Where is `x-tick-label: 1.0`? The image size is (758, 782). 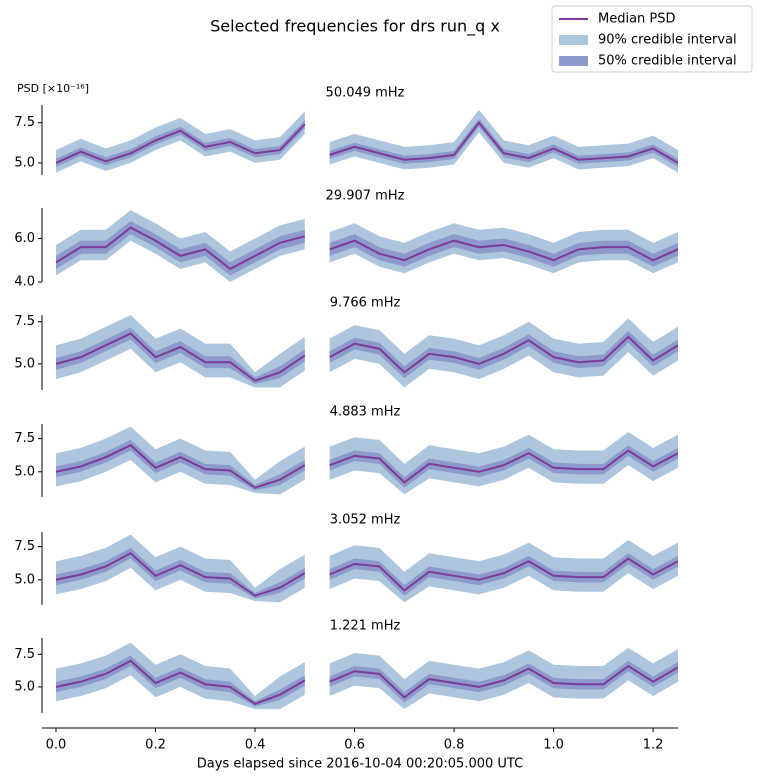 x-tick-label: 1.0 is located at coordinates (553, 745).